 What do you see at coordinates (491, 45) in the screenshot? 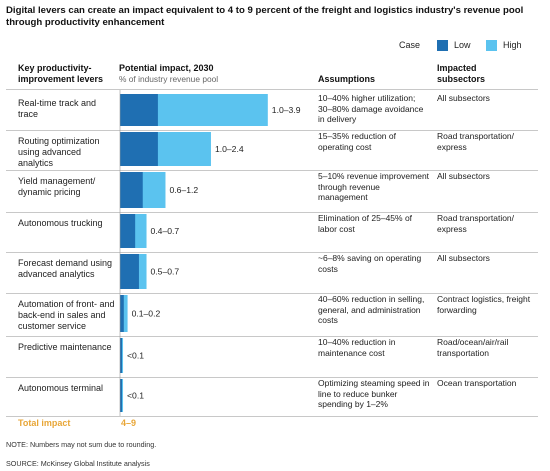
I see `legend-high-swatch` at bounding box center [491, 45].